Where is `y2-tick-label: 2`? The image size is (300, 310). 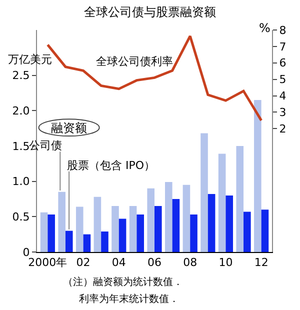 y2-tick-label: 2 is located at coordinates (282, 129).